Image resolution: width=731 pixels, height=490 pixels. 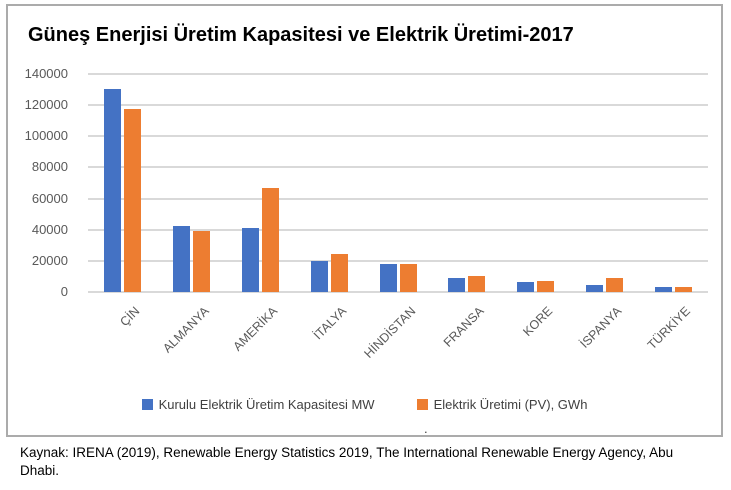 I want to click on bar-HİNDİSTAN-generation, so click(x=408, y=278).